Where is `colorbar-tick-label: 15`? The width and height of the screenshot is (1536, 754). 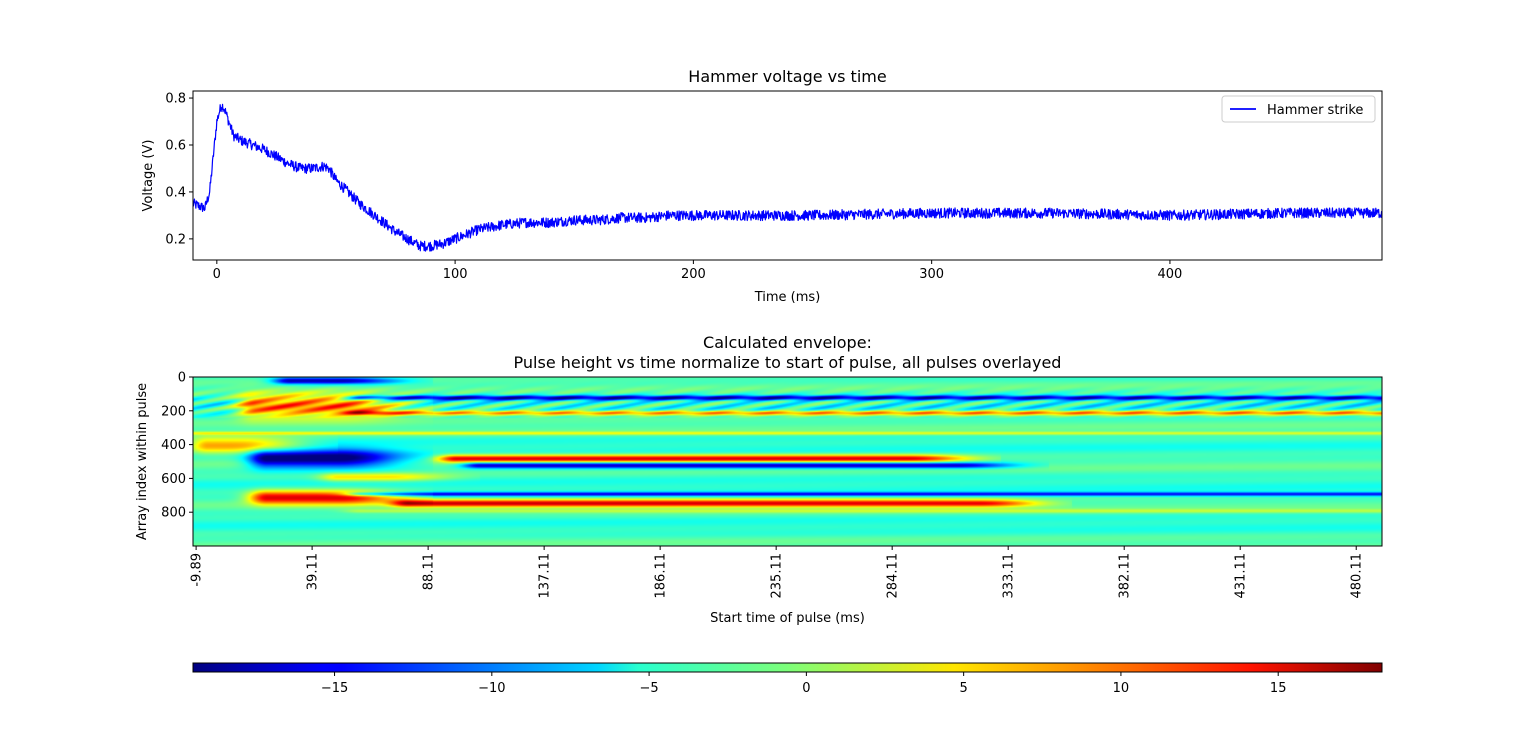 colorbar-tick-label: 15 is located at coordinates (1278, 688).